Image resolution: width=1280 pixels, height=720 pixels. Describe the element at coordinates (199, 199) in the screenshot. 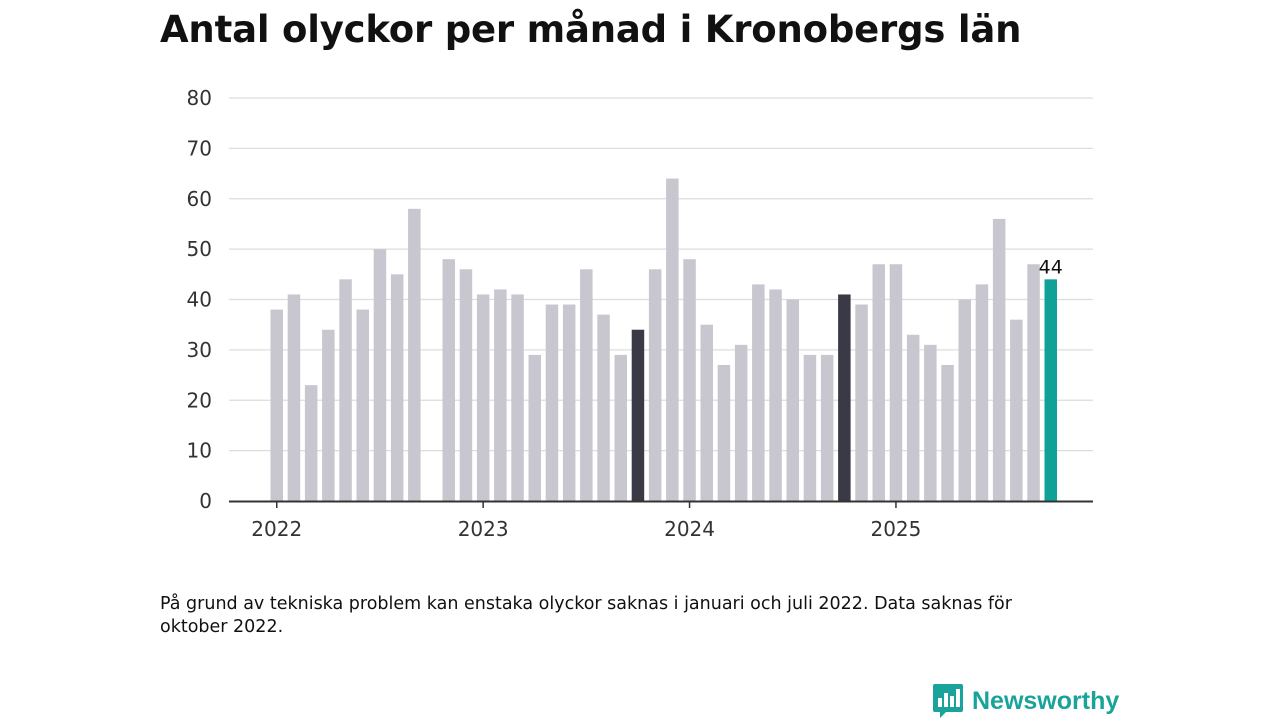

I see `y-tick-label: 60` at that location.